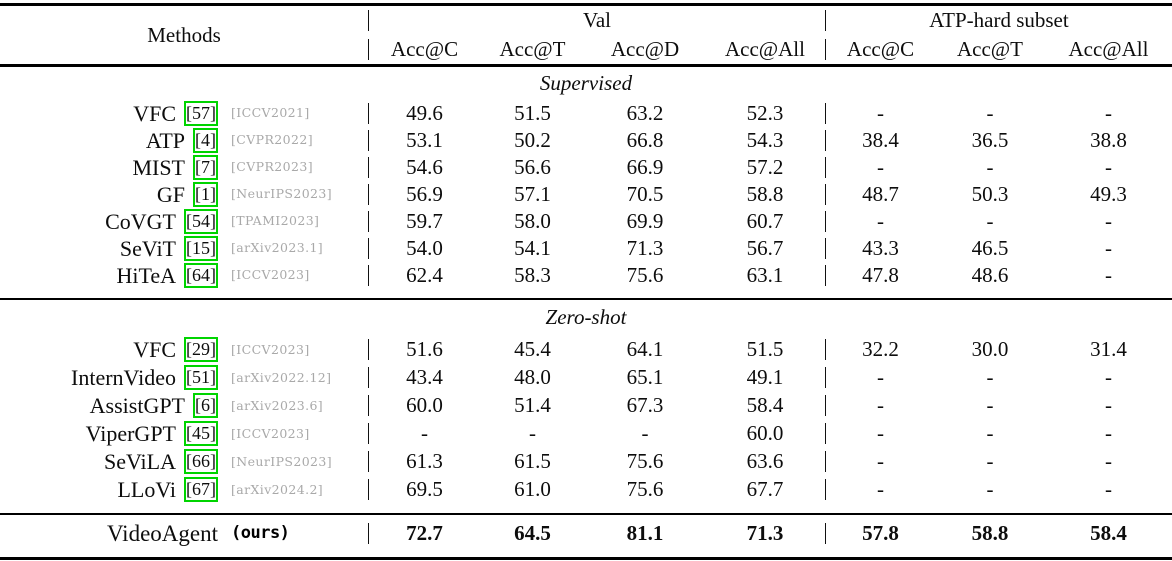 Image resolution: width=1172 pixels, height=561 pixels. Describe the element at coordinates (201, 462) in the screenshot. I see `citation-link: [66]` at that location.